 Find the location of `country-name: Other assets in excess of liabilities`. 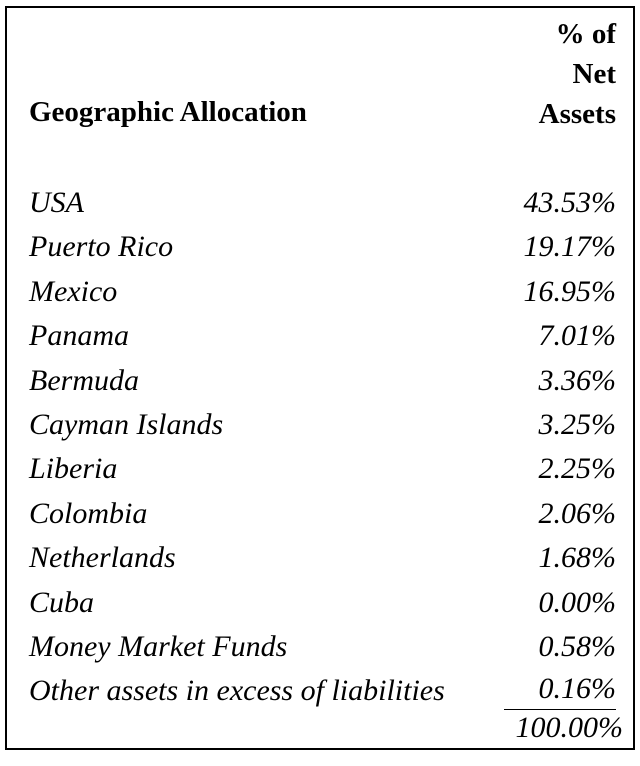

country-name: Other assets in excess of liabilities is located at coordinates (237, 691).